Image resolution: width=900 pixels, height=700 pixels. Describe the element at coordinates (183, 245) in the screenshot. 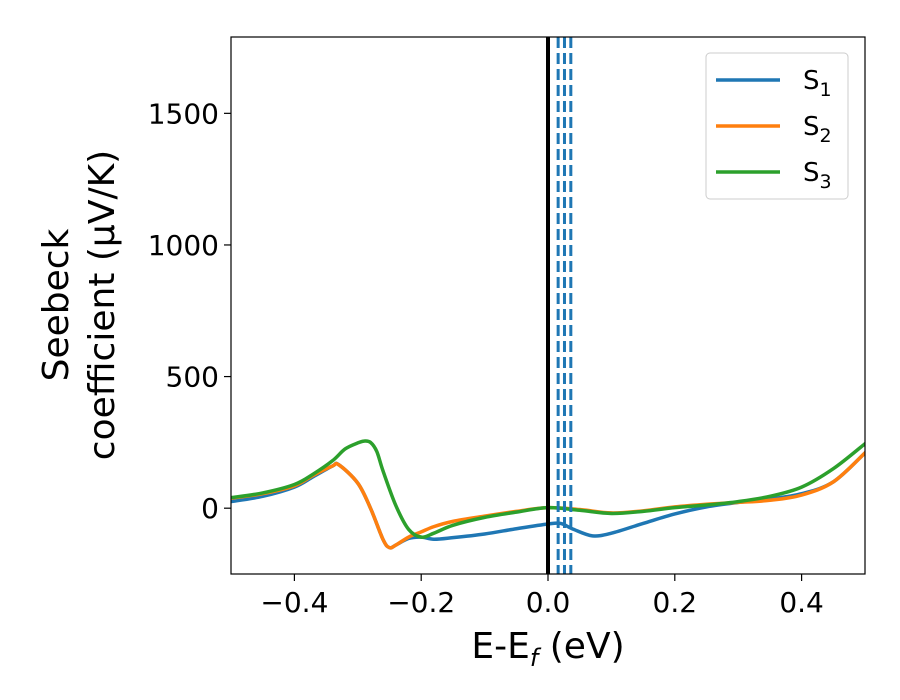

I see `y-tick-label: 1000` at that location.